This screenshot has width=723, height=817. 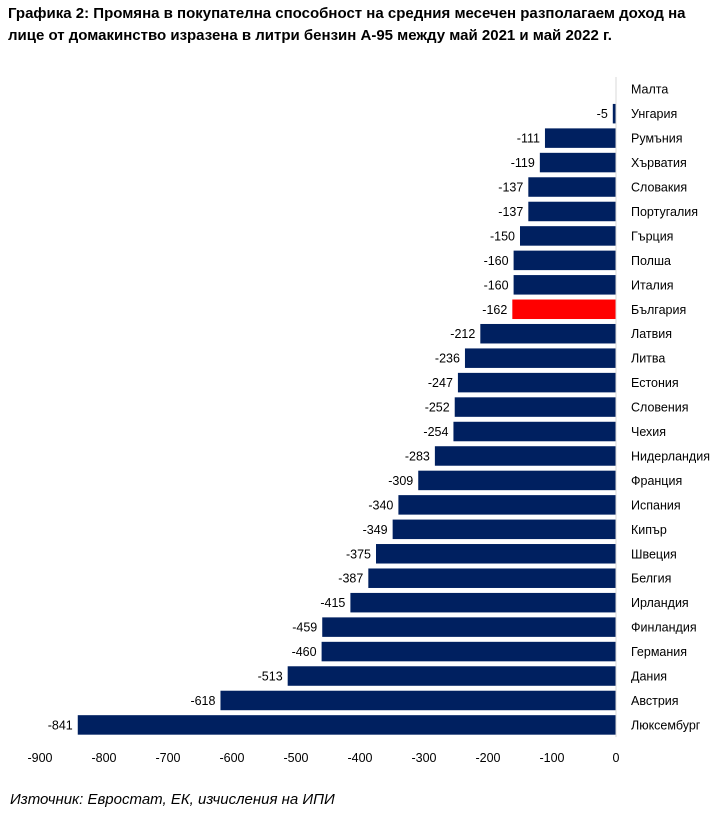 What do you see at coordinates (652, 285) in the screenshot?
I see `category-label: Италия` at bounding box center [652, 285].